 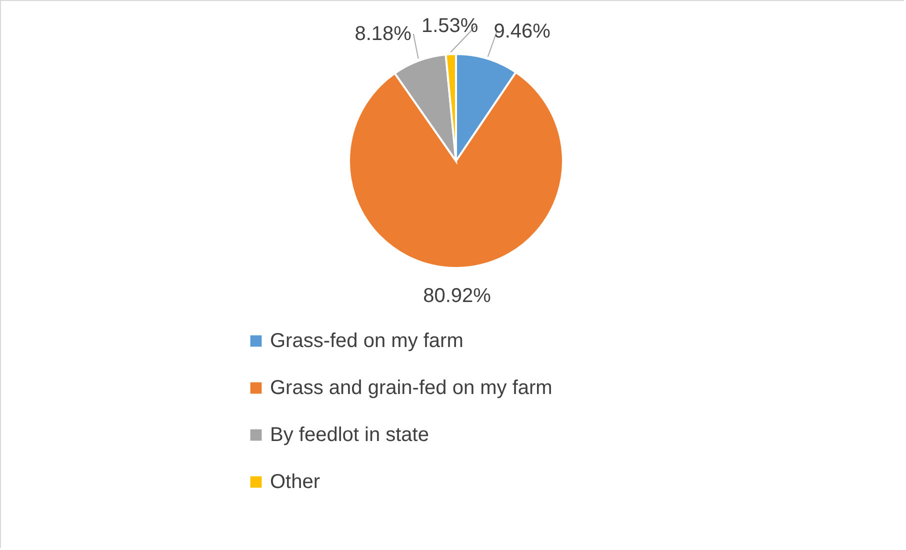 What do you see at coordinates (367, 341) in the screenshot?
I see `legend-label: Grass-fed on my farm` at bounding box center [367, 341].